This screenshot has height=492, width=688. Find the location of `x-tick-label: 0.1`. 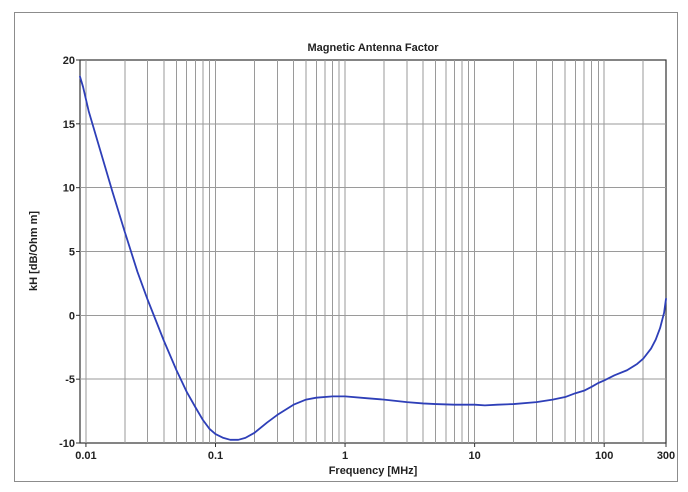

x-tick-label: 0.1 is located at coordinates (215, 456).